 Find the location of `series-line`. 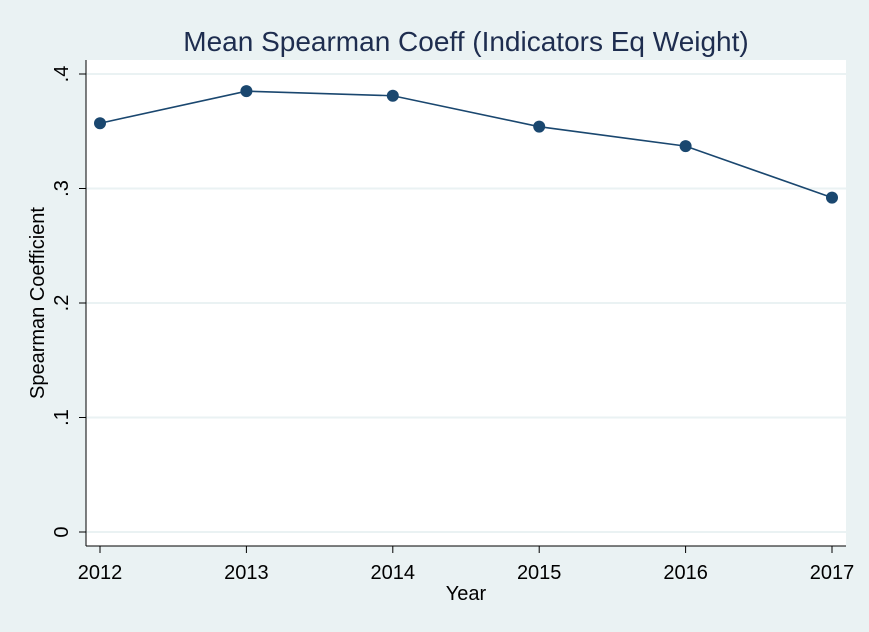

series-line is located at coordinates (466, 144).